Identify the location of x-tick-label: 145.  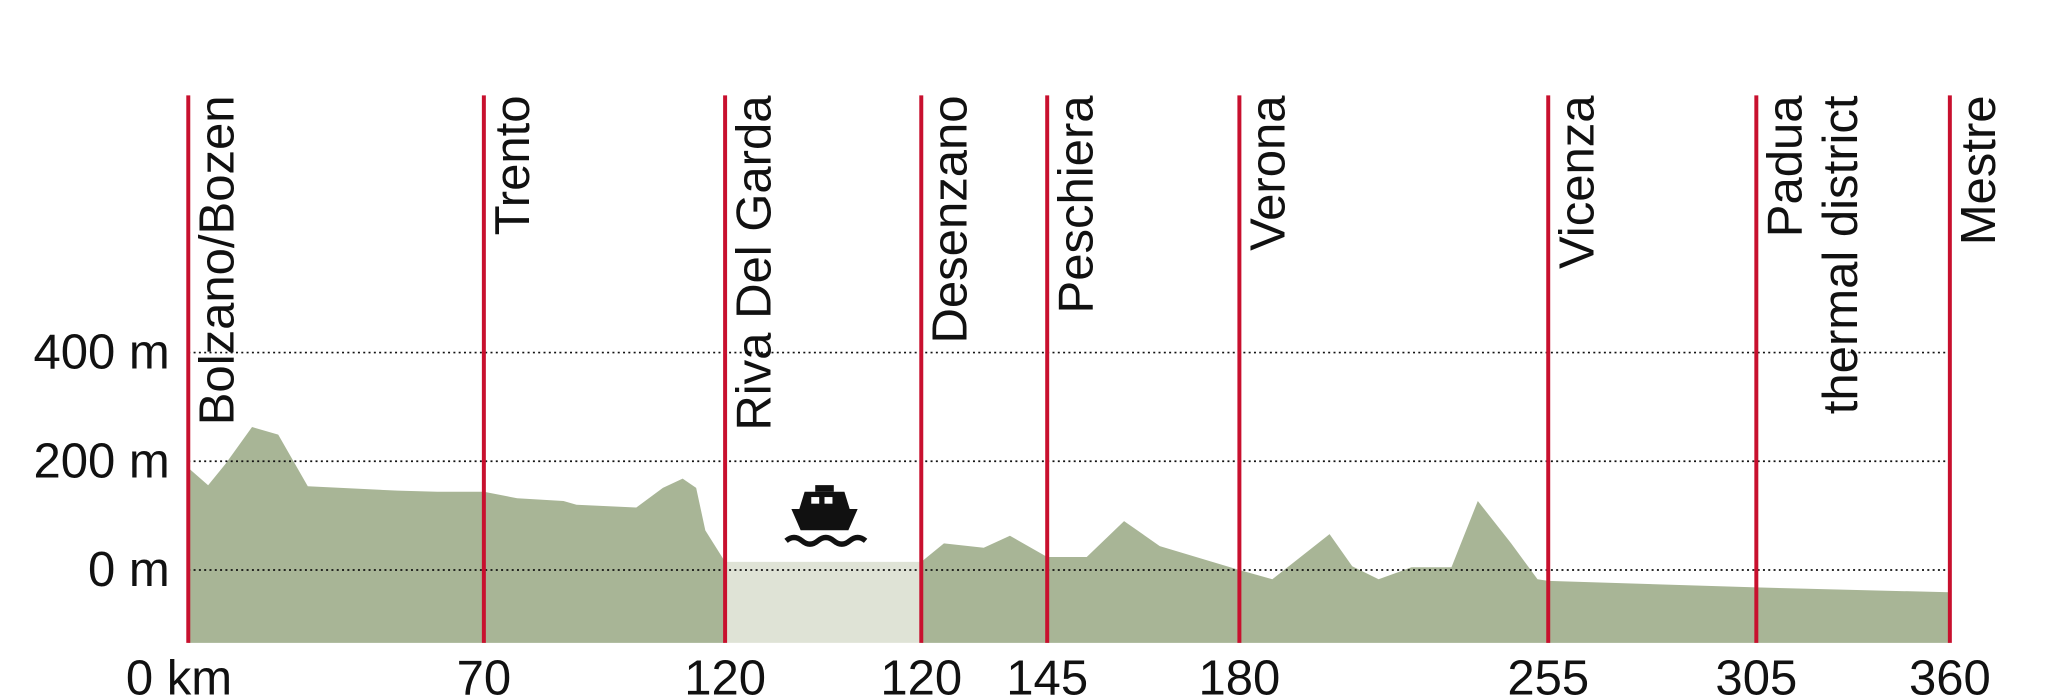
(1047, 675).